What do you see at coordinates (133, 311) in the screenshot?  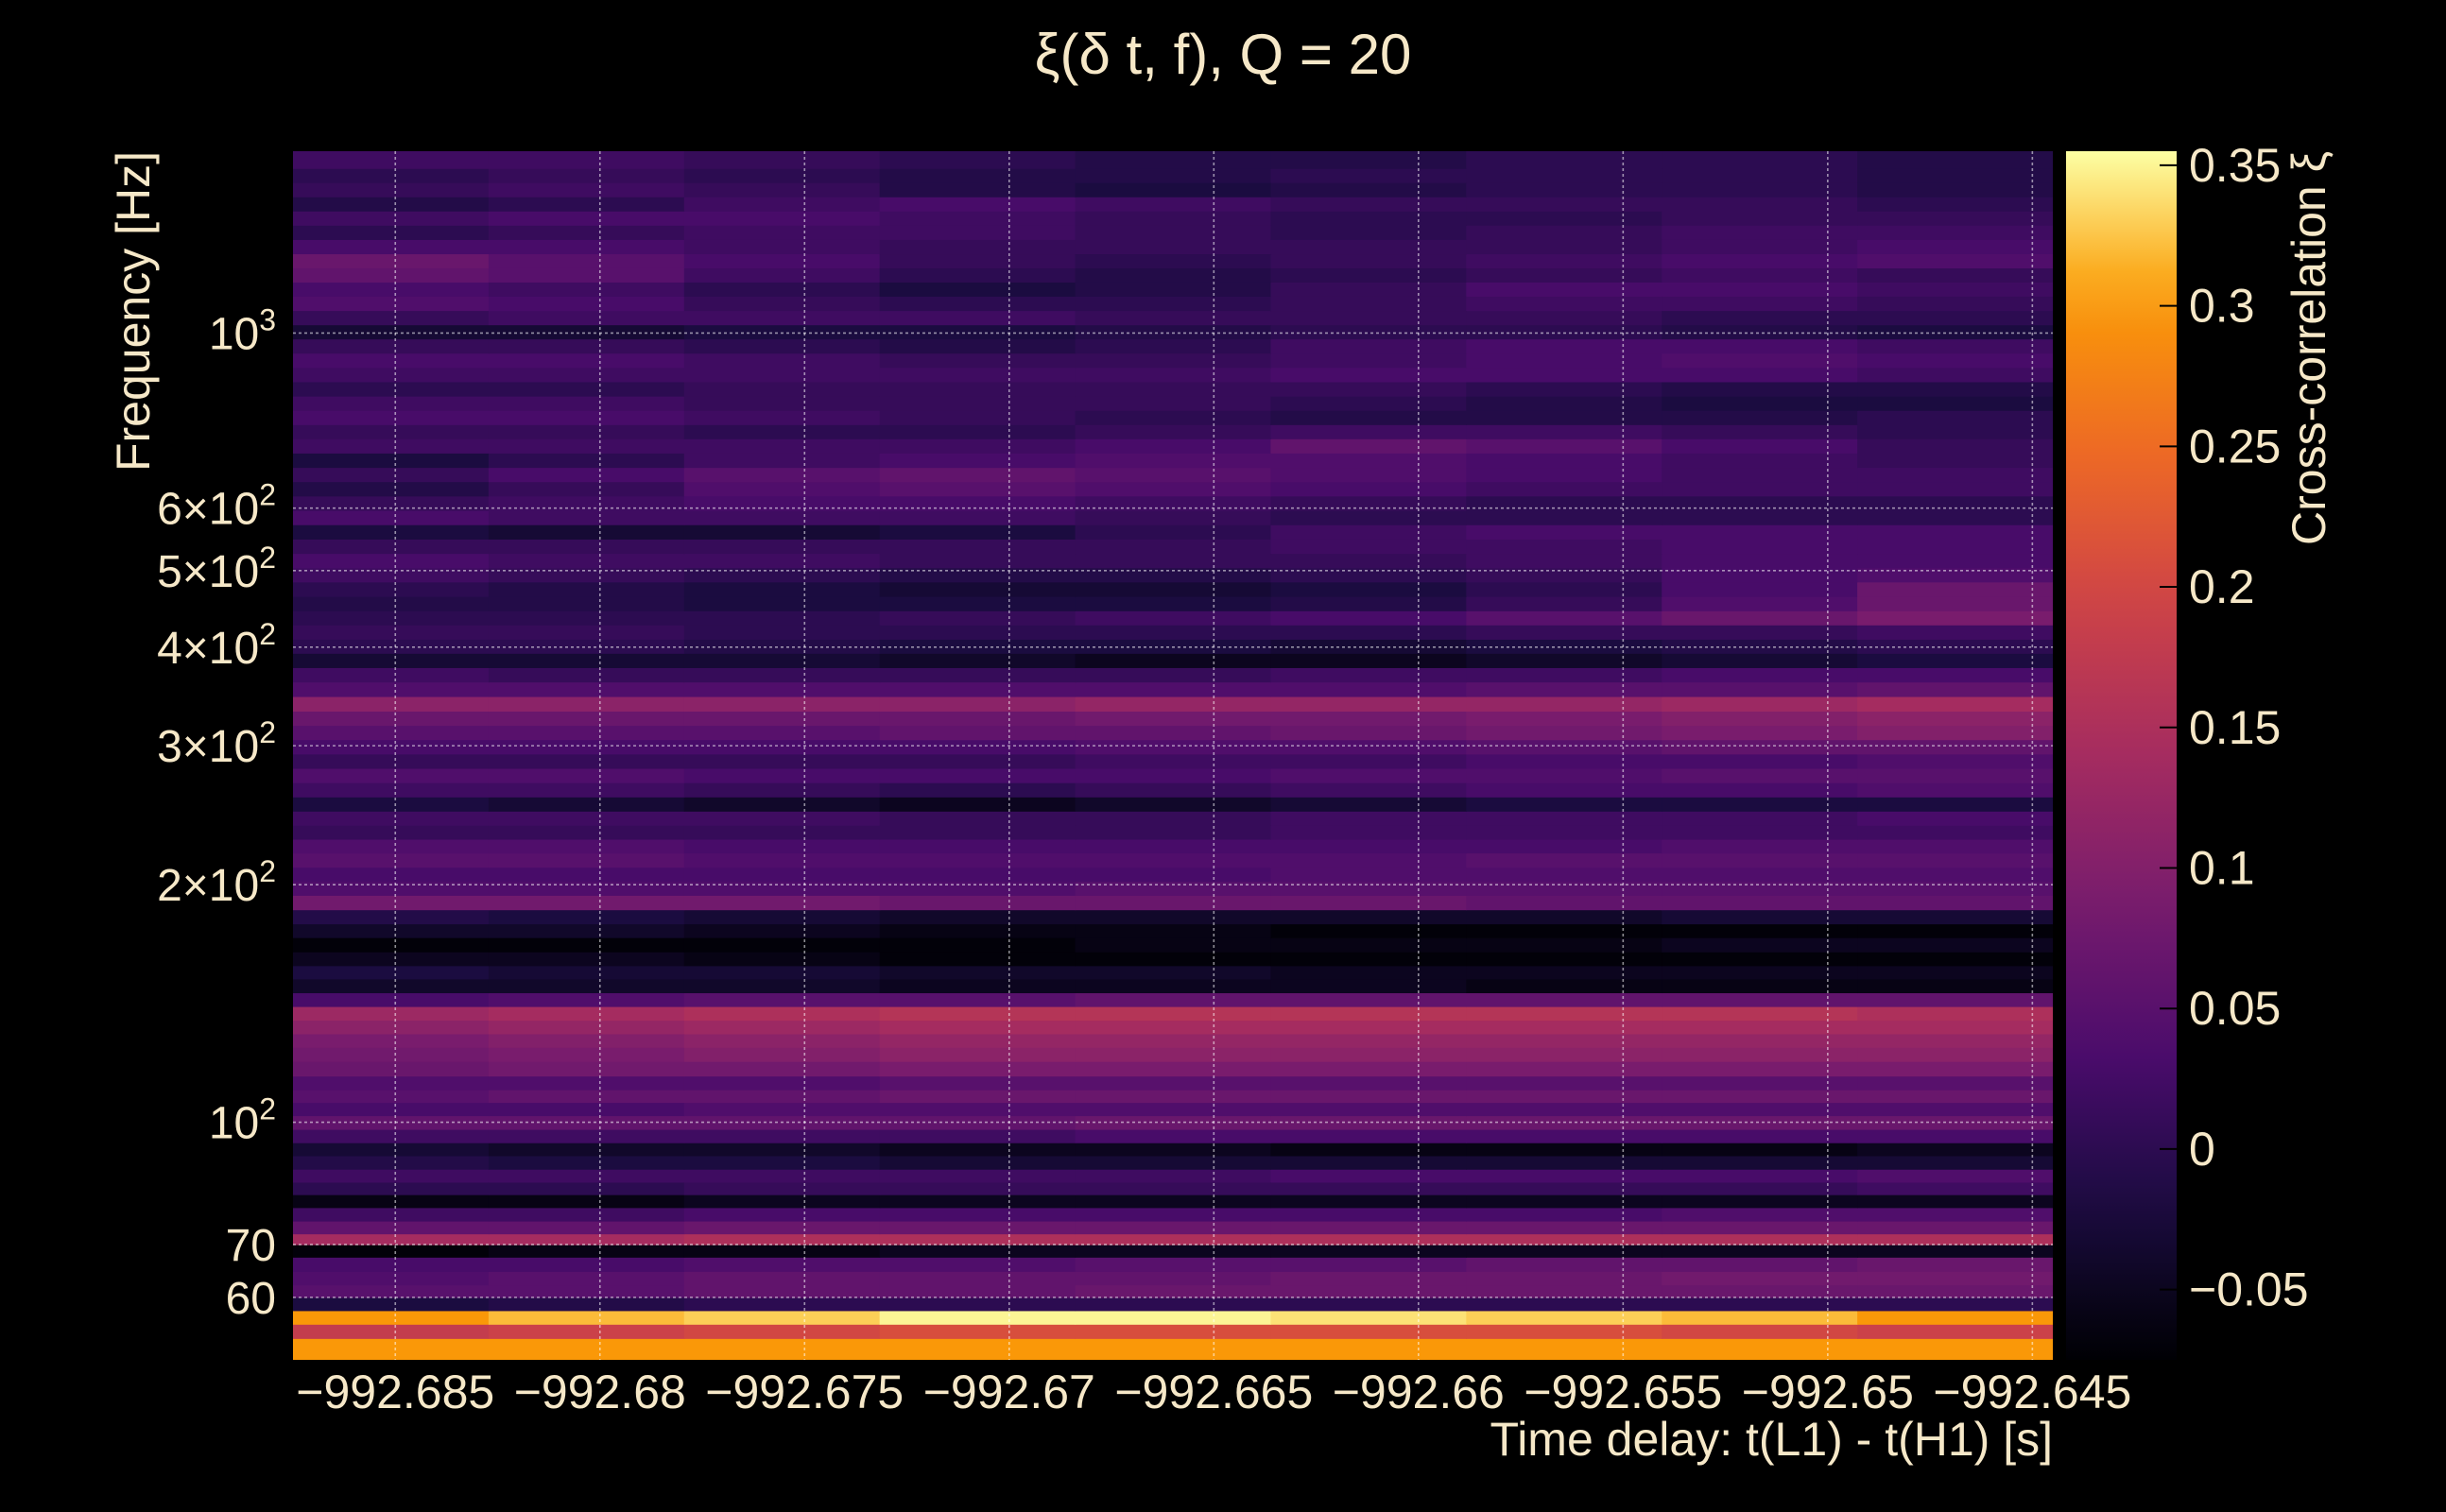 I see `y-axis-label: Frequency [Hz]` at bounding box center [133, 311].